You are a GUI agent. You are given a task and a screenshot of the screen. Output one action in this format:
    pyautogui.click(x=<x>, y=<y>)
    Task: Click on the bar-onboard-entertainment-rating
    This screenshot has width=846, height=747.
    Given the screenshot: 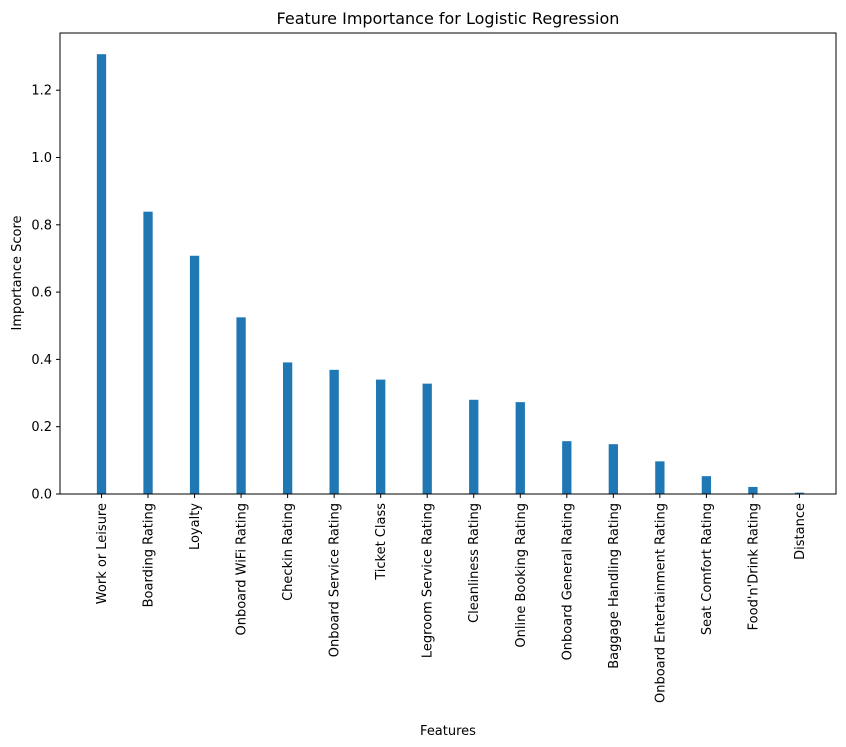 What is the action you would take?
    pyautogui.click(x=660, y=477)
    